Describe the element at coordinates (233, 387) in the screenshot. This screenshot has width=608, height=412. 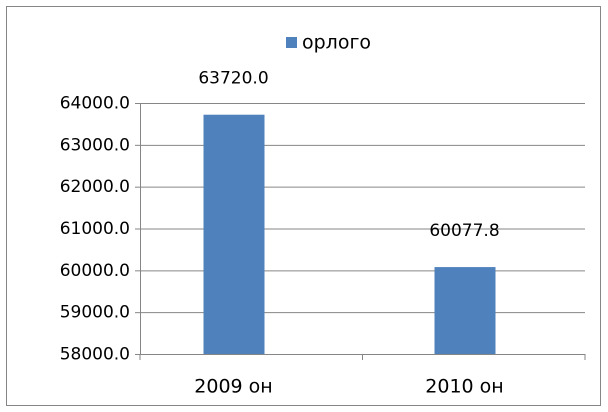
I see `x-tick-label: 2009 он` at that location.